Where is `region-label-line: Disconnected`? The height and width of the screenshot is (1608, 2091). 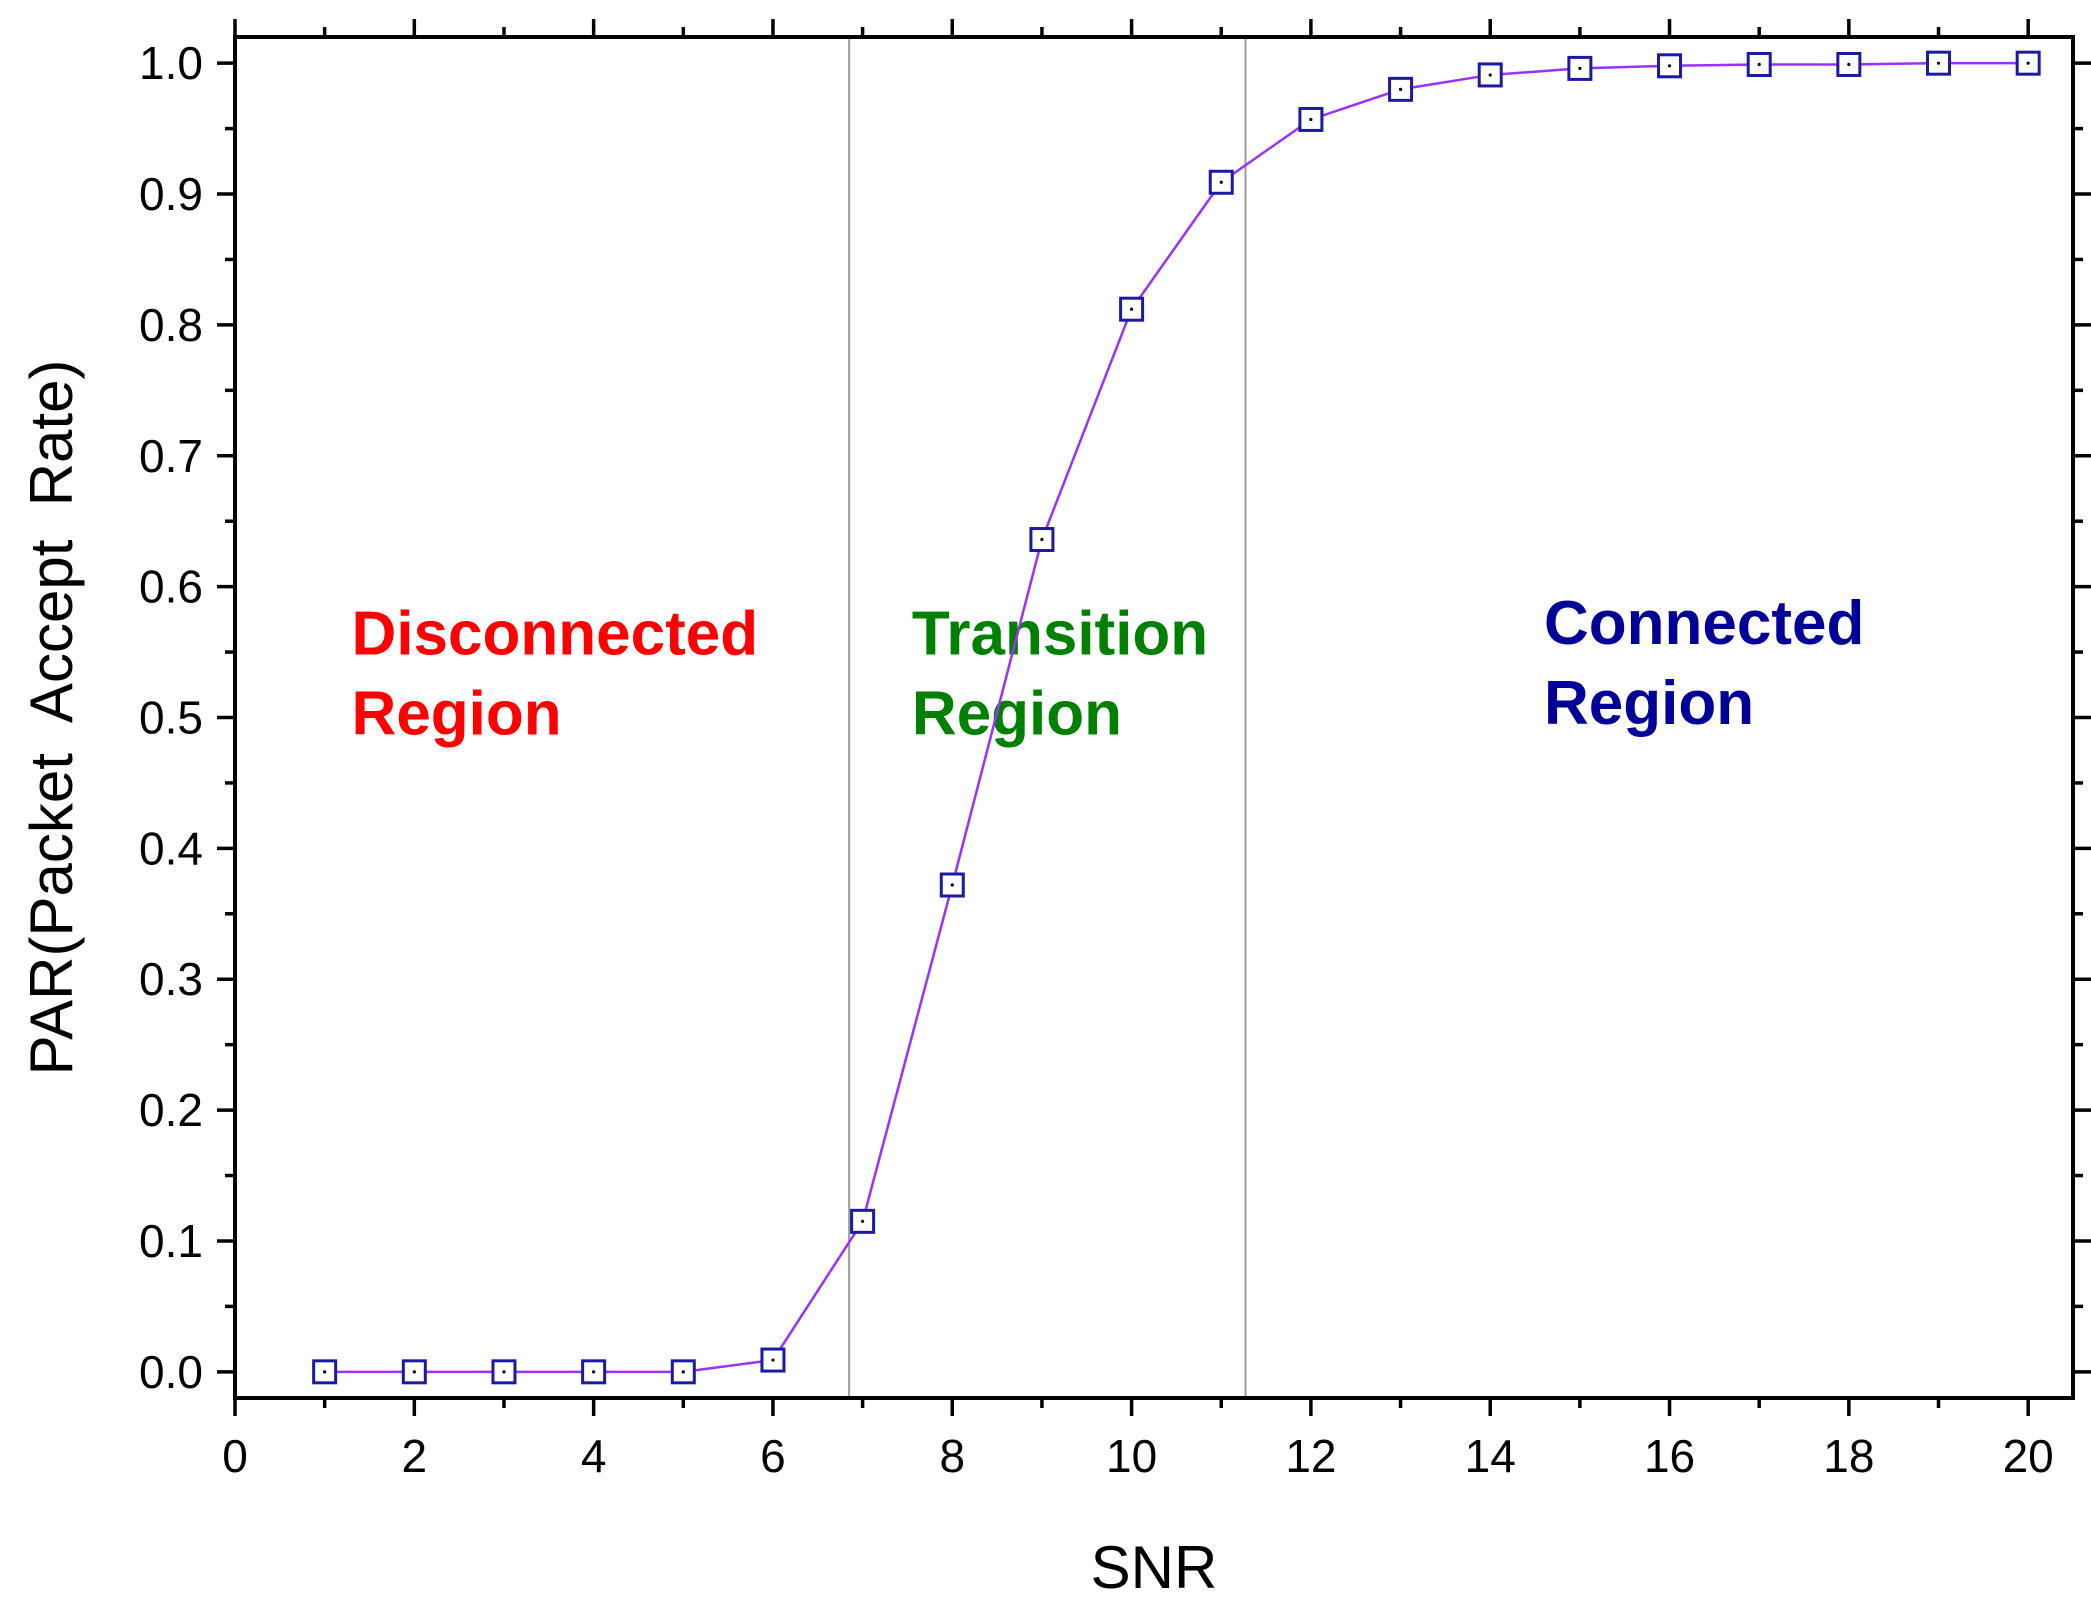 region-label-line: Disconnected is located at coordinates (555, 634).